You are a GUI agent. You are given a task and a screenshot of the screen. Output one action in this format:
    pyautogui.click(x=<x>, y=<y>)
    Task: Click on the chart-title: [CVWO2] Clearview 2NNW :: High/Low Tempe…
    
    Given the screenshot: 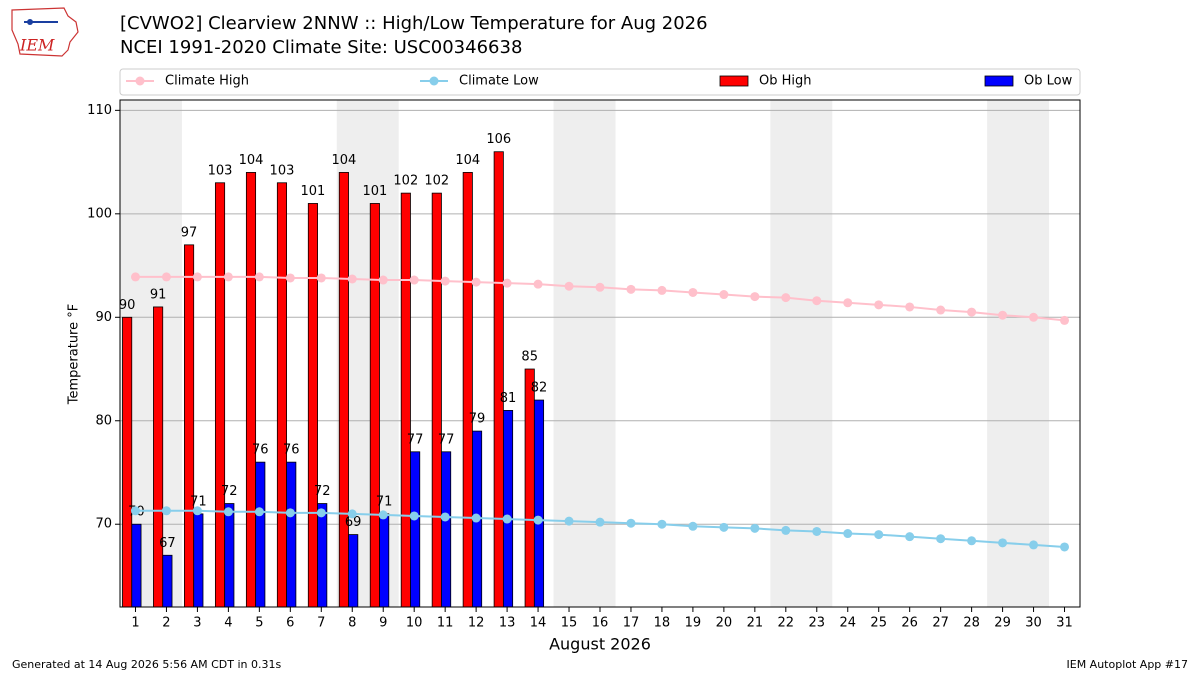 What is the action you would take?
    pyautogui.click(x=414, y=23)
    